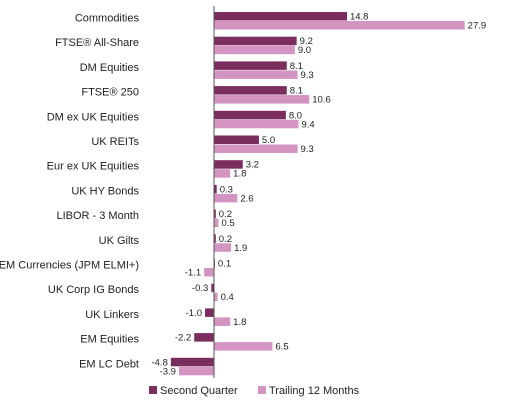 The image size is (528, 403). Describe the element at coordinates (304, 50) in the screenshot. I see `data-label: 9.0` at that location.